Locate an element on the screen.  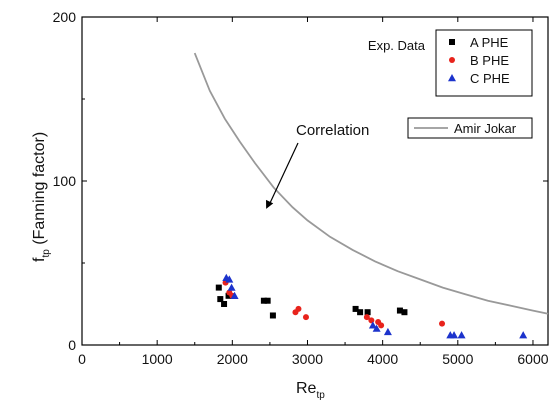
y-axis-title-main: f is located at coordinates (39, 259).